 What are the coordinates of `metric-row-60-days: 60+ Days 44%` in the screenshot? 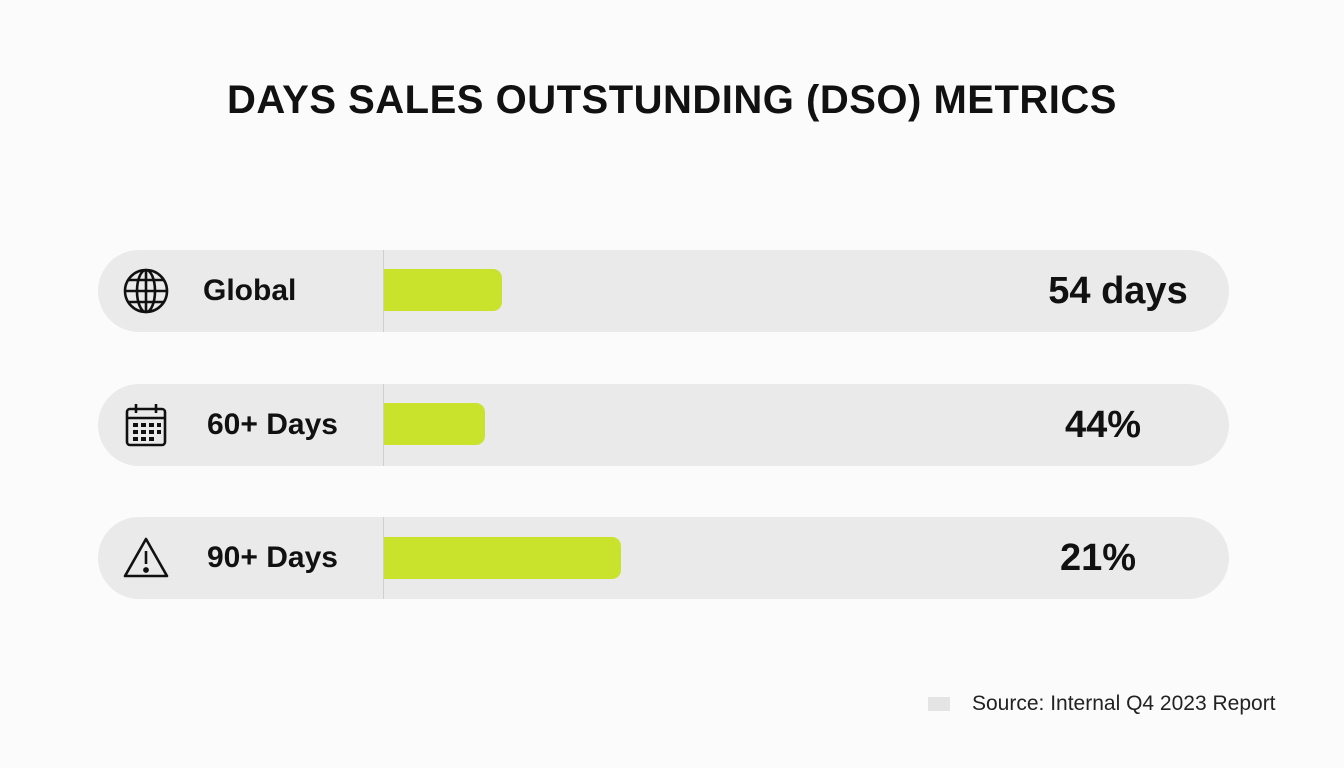 It's located at (663, 425).